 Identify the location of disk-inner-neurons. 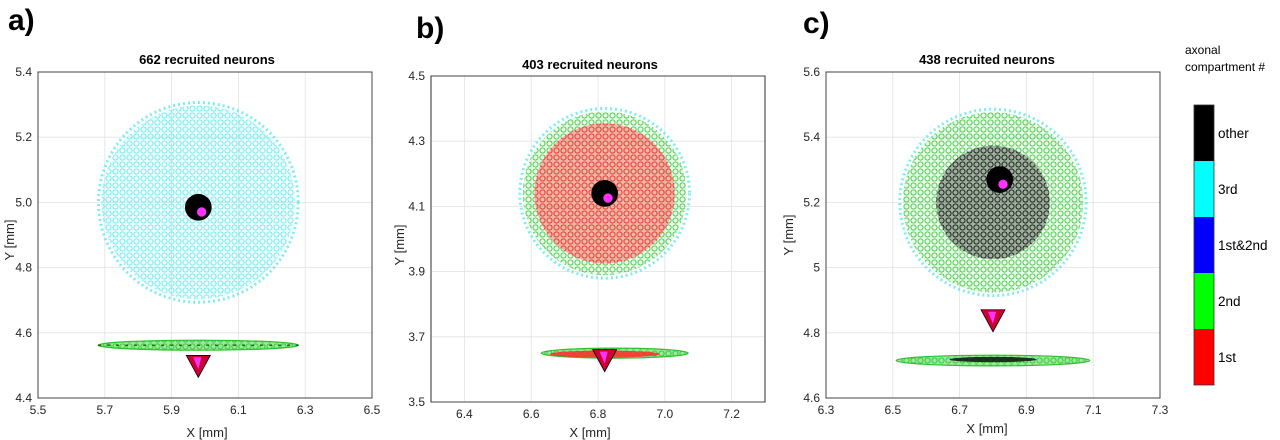
(993, 202).